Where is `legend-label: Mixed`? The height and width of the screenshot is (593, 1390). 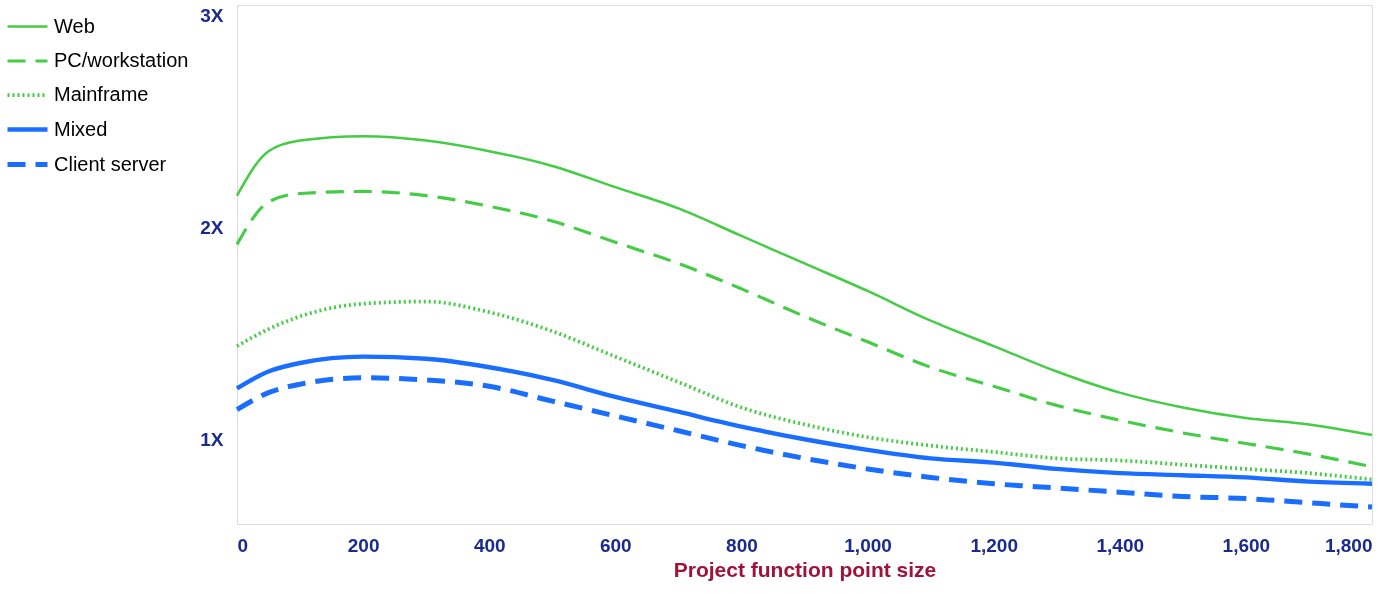
legend-label: Mixed is located at coordinates (81, 128).